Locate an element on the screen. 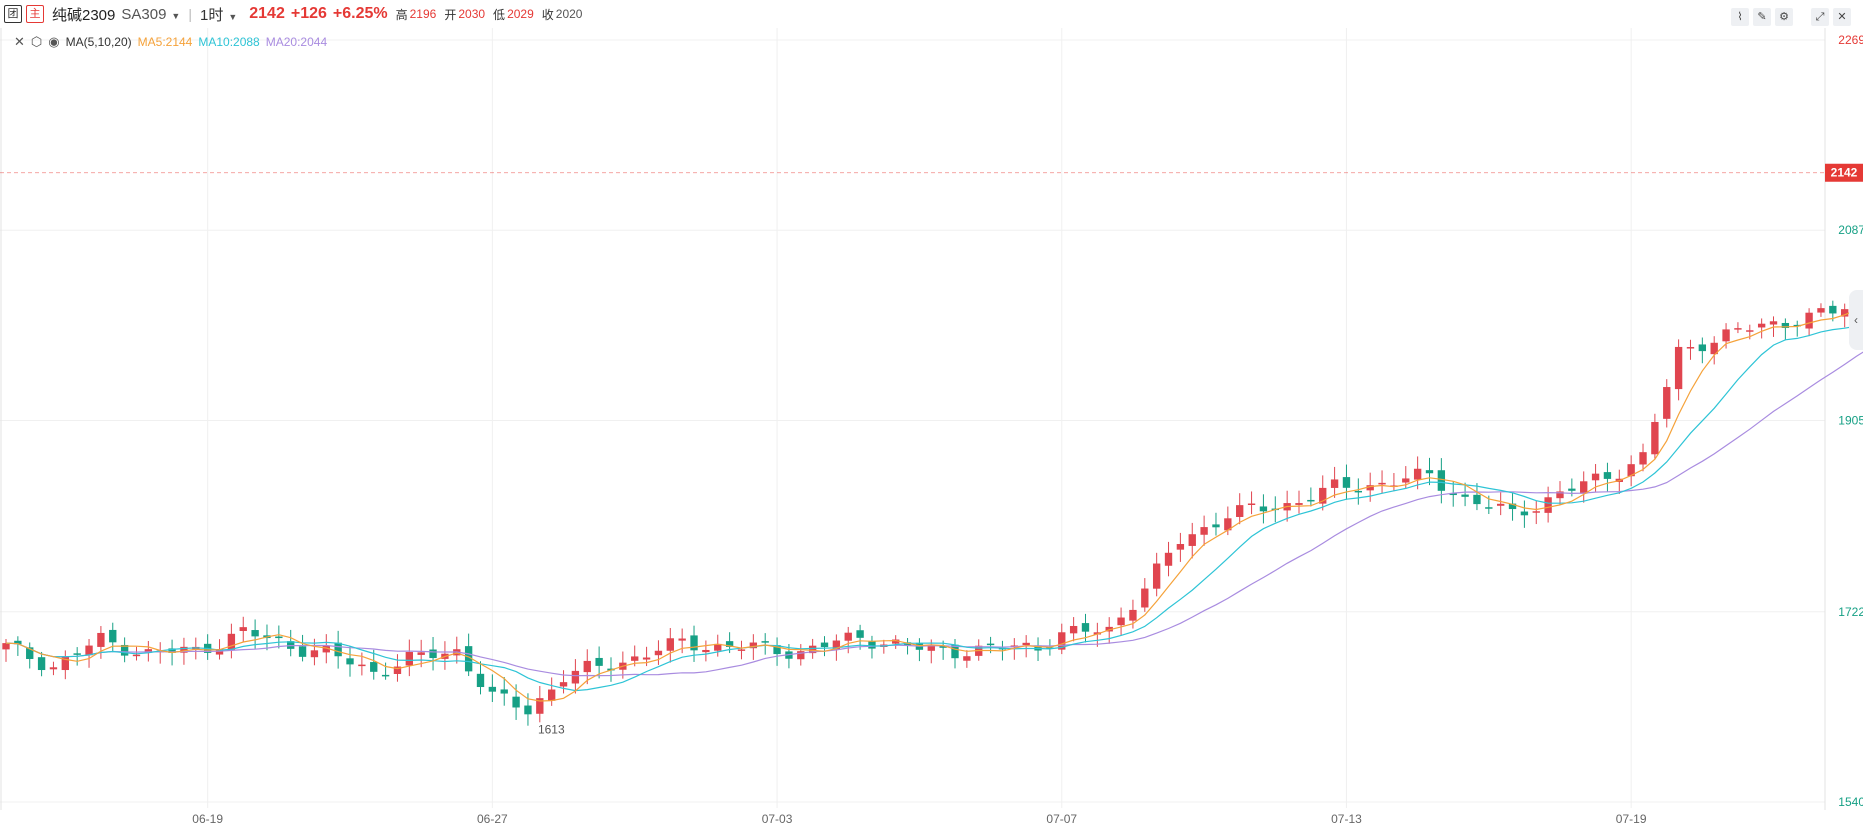  settings-icon: ⚙ is located at coordinates (1784, 17).